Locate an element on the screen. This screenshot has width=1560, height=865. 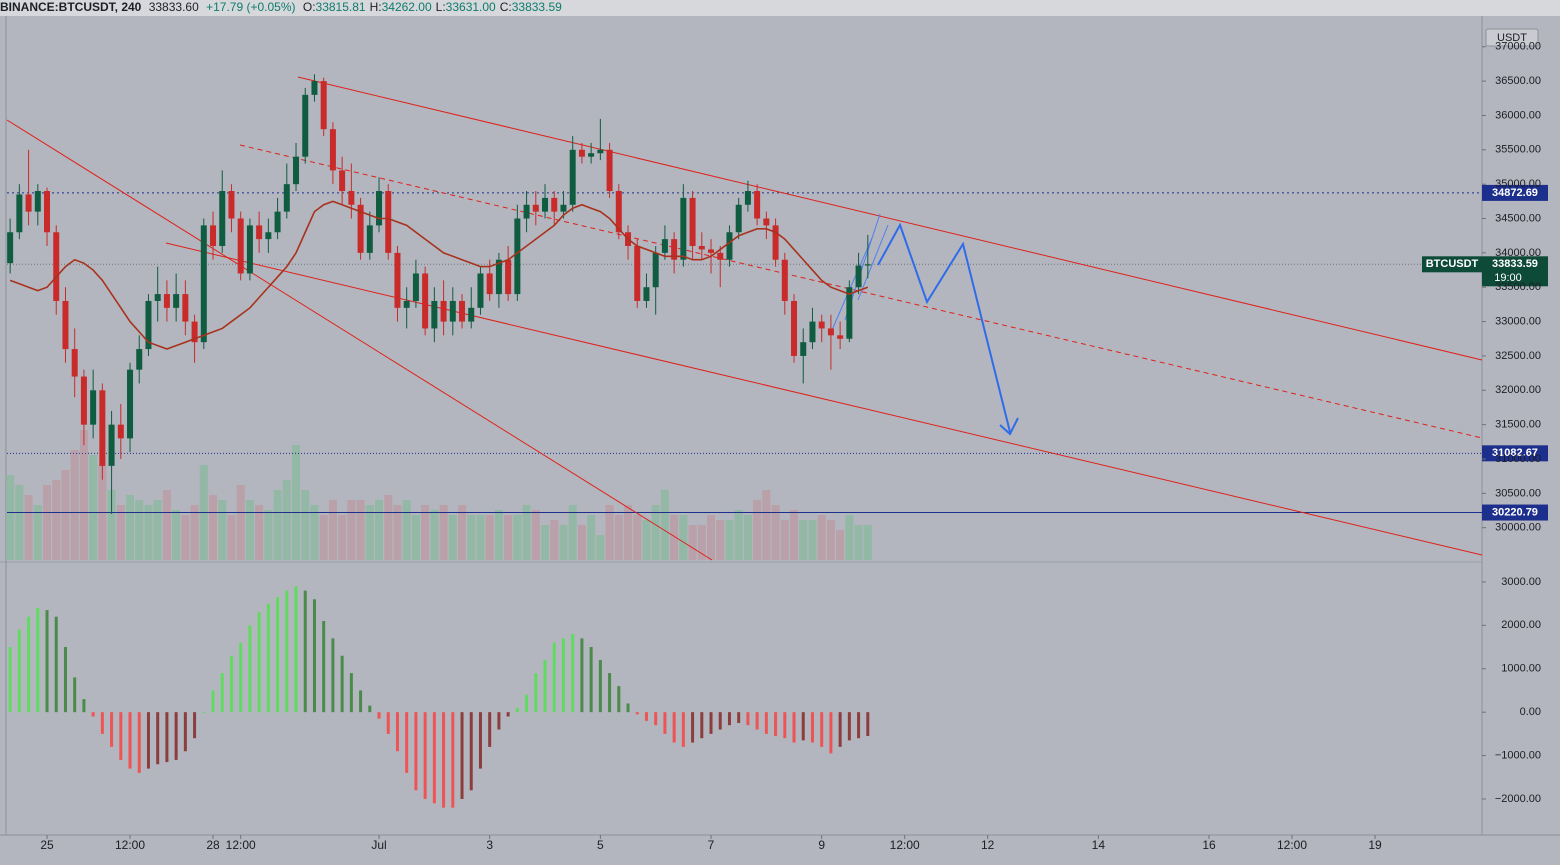
hist-tick-label: −2000.00 is located at coordinates (1518, 799).